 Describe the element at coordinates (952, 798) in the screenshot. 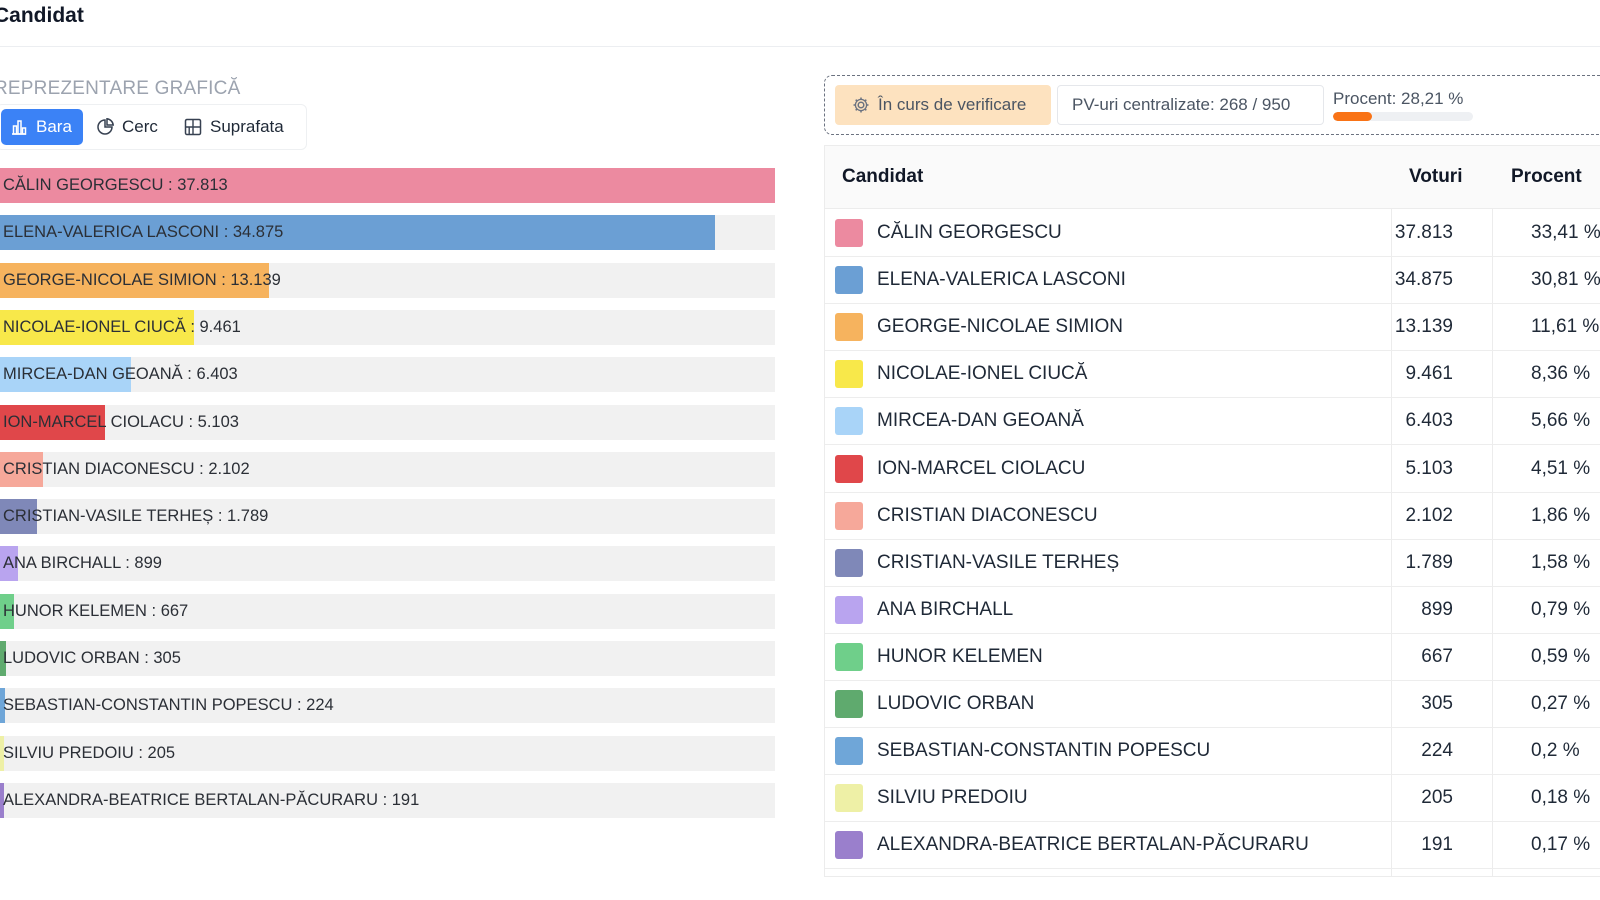

I see `candidate-name: SILVIU PREDOIU` at that location.